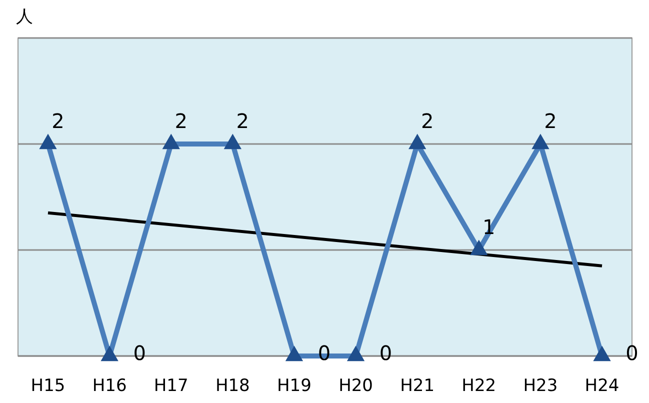 Image resolution: width=649 pixels, height=403 pixels. I want to click on x-tick-label: H22, so click(479, 386).